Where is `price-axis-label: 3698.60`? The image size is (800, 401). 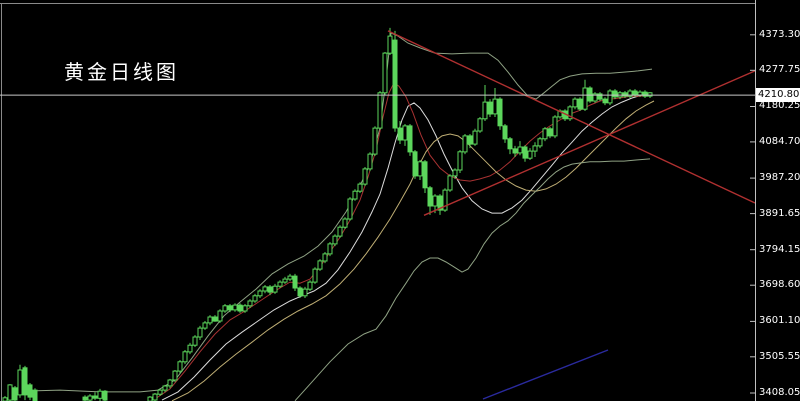
price-axis-label: 3698.60 is located at coordinates (779, 284).